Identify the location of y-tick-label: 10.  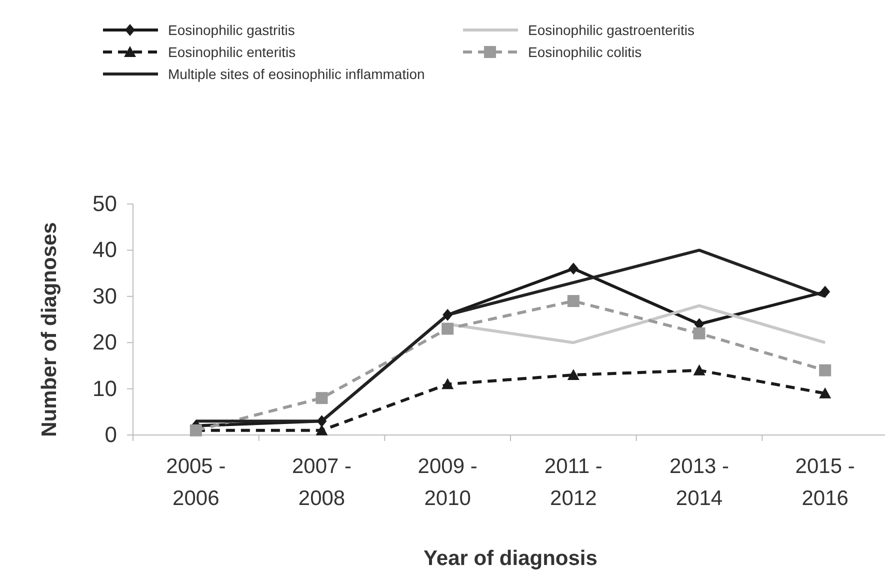
(104, 388).